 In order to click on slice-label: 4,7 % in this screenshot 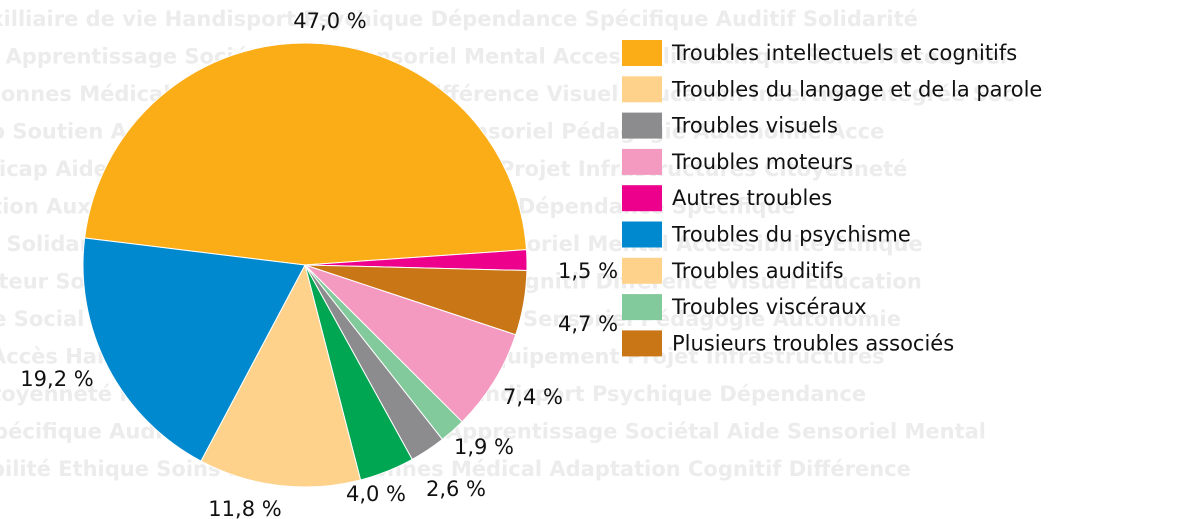, I will do `click(588, 324)`.